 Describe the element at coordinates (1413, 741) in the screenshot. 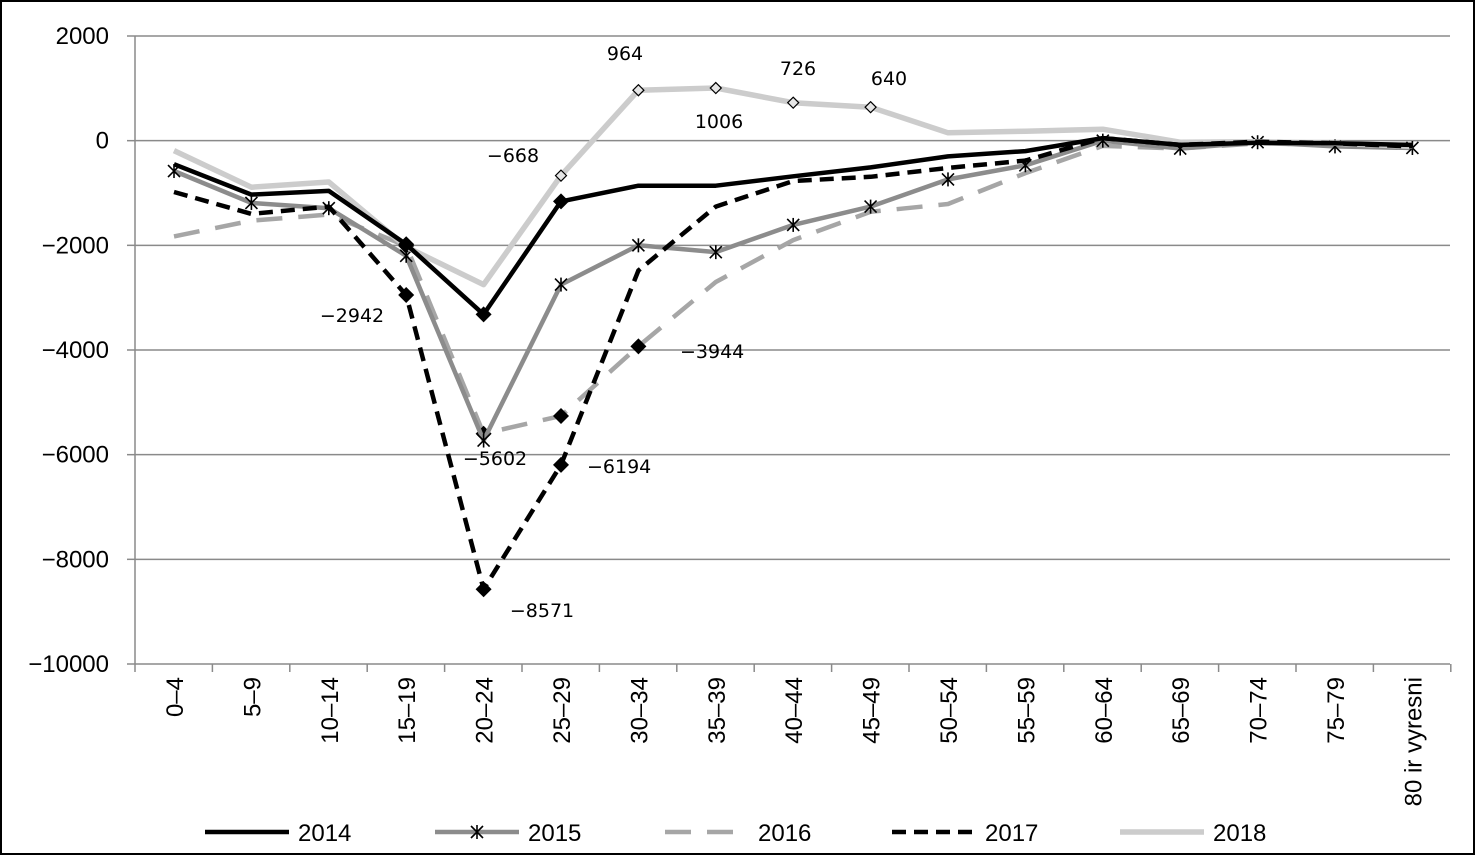

I see `x-tick-label: 80 ir vyresni` at that location.